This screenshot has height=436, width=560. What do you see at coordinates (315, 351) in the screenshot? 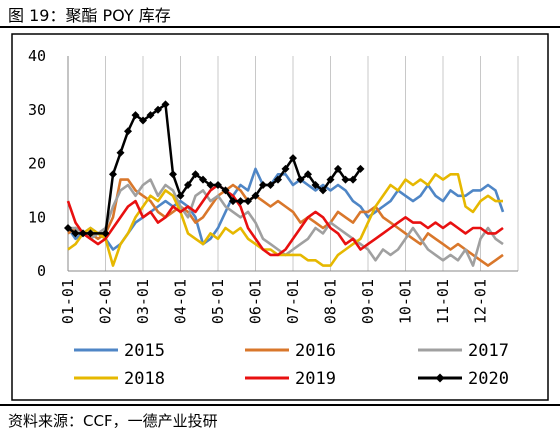
I see `legend-label-2016: 2016` at bounding box center [315, 351].